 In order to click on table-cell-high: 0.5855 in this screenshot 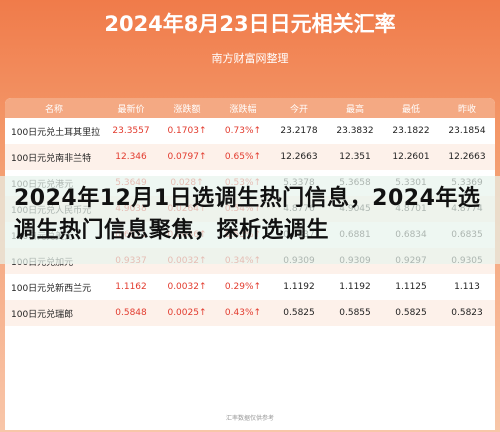, I will do `click(355, 313)`.